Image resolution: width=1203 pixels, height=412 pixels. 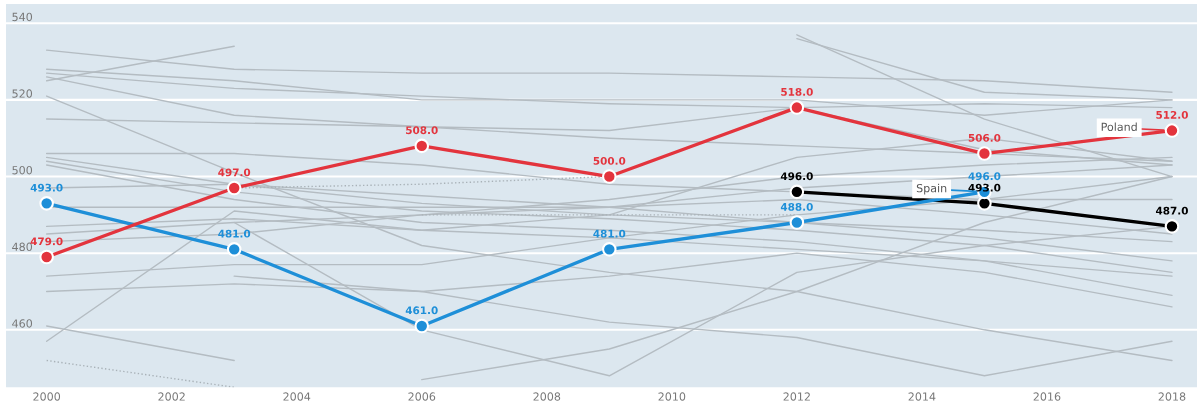 I want to click on data-label: 497.0, so click(x=234, y=172).